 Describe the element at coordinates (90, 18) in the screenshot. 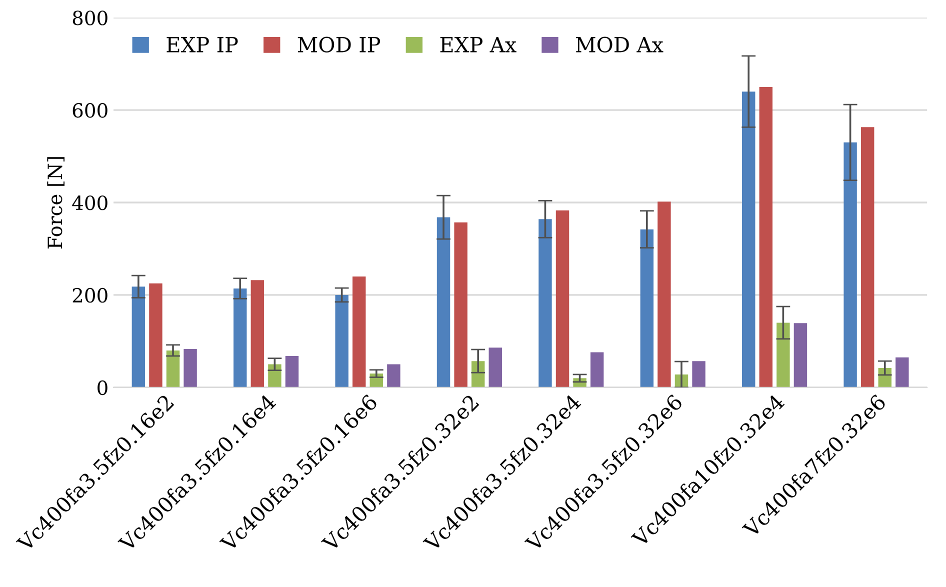

I see `y-tick-label: 800` at that location.